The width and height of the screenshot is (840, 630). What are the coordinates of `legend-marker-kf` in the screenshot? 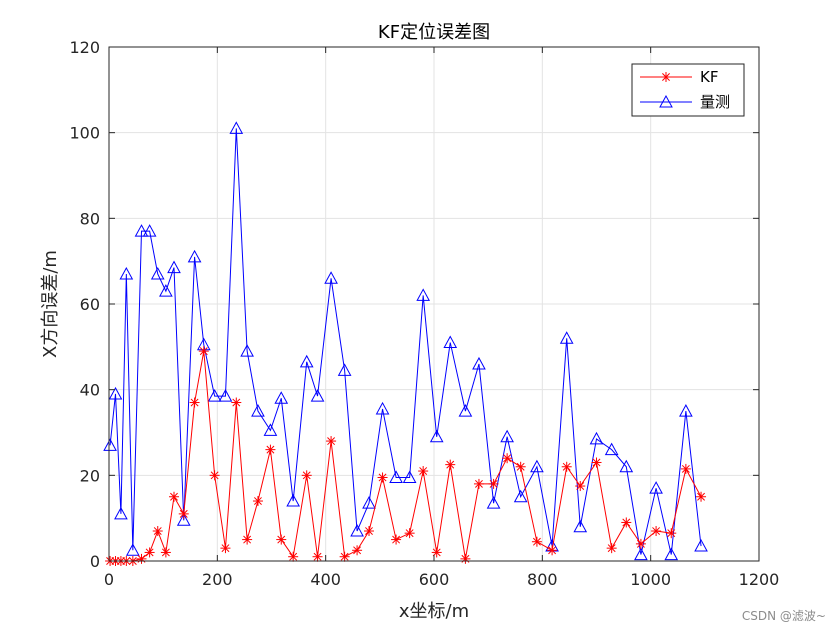 It's located at (666, 77).